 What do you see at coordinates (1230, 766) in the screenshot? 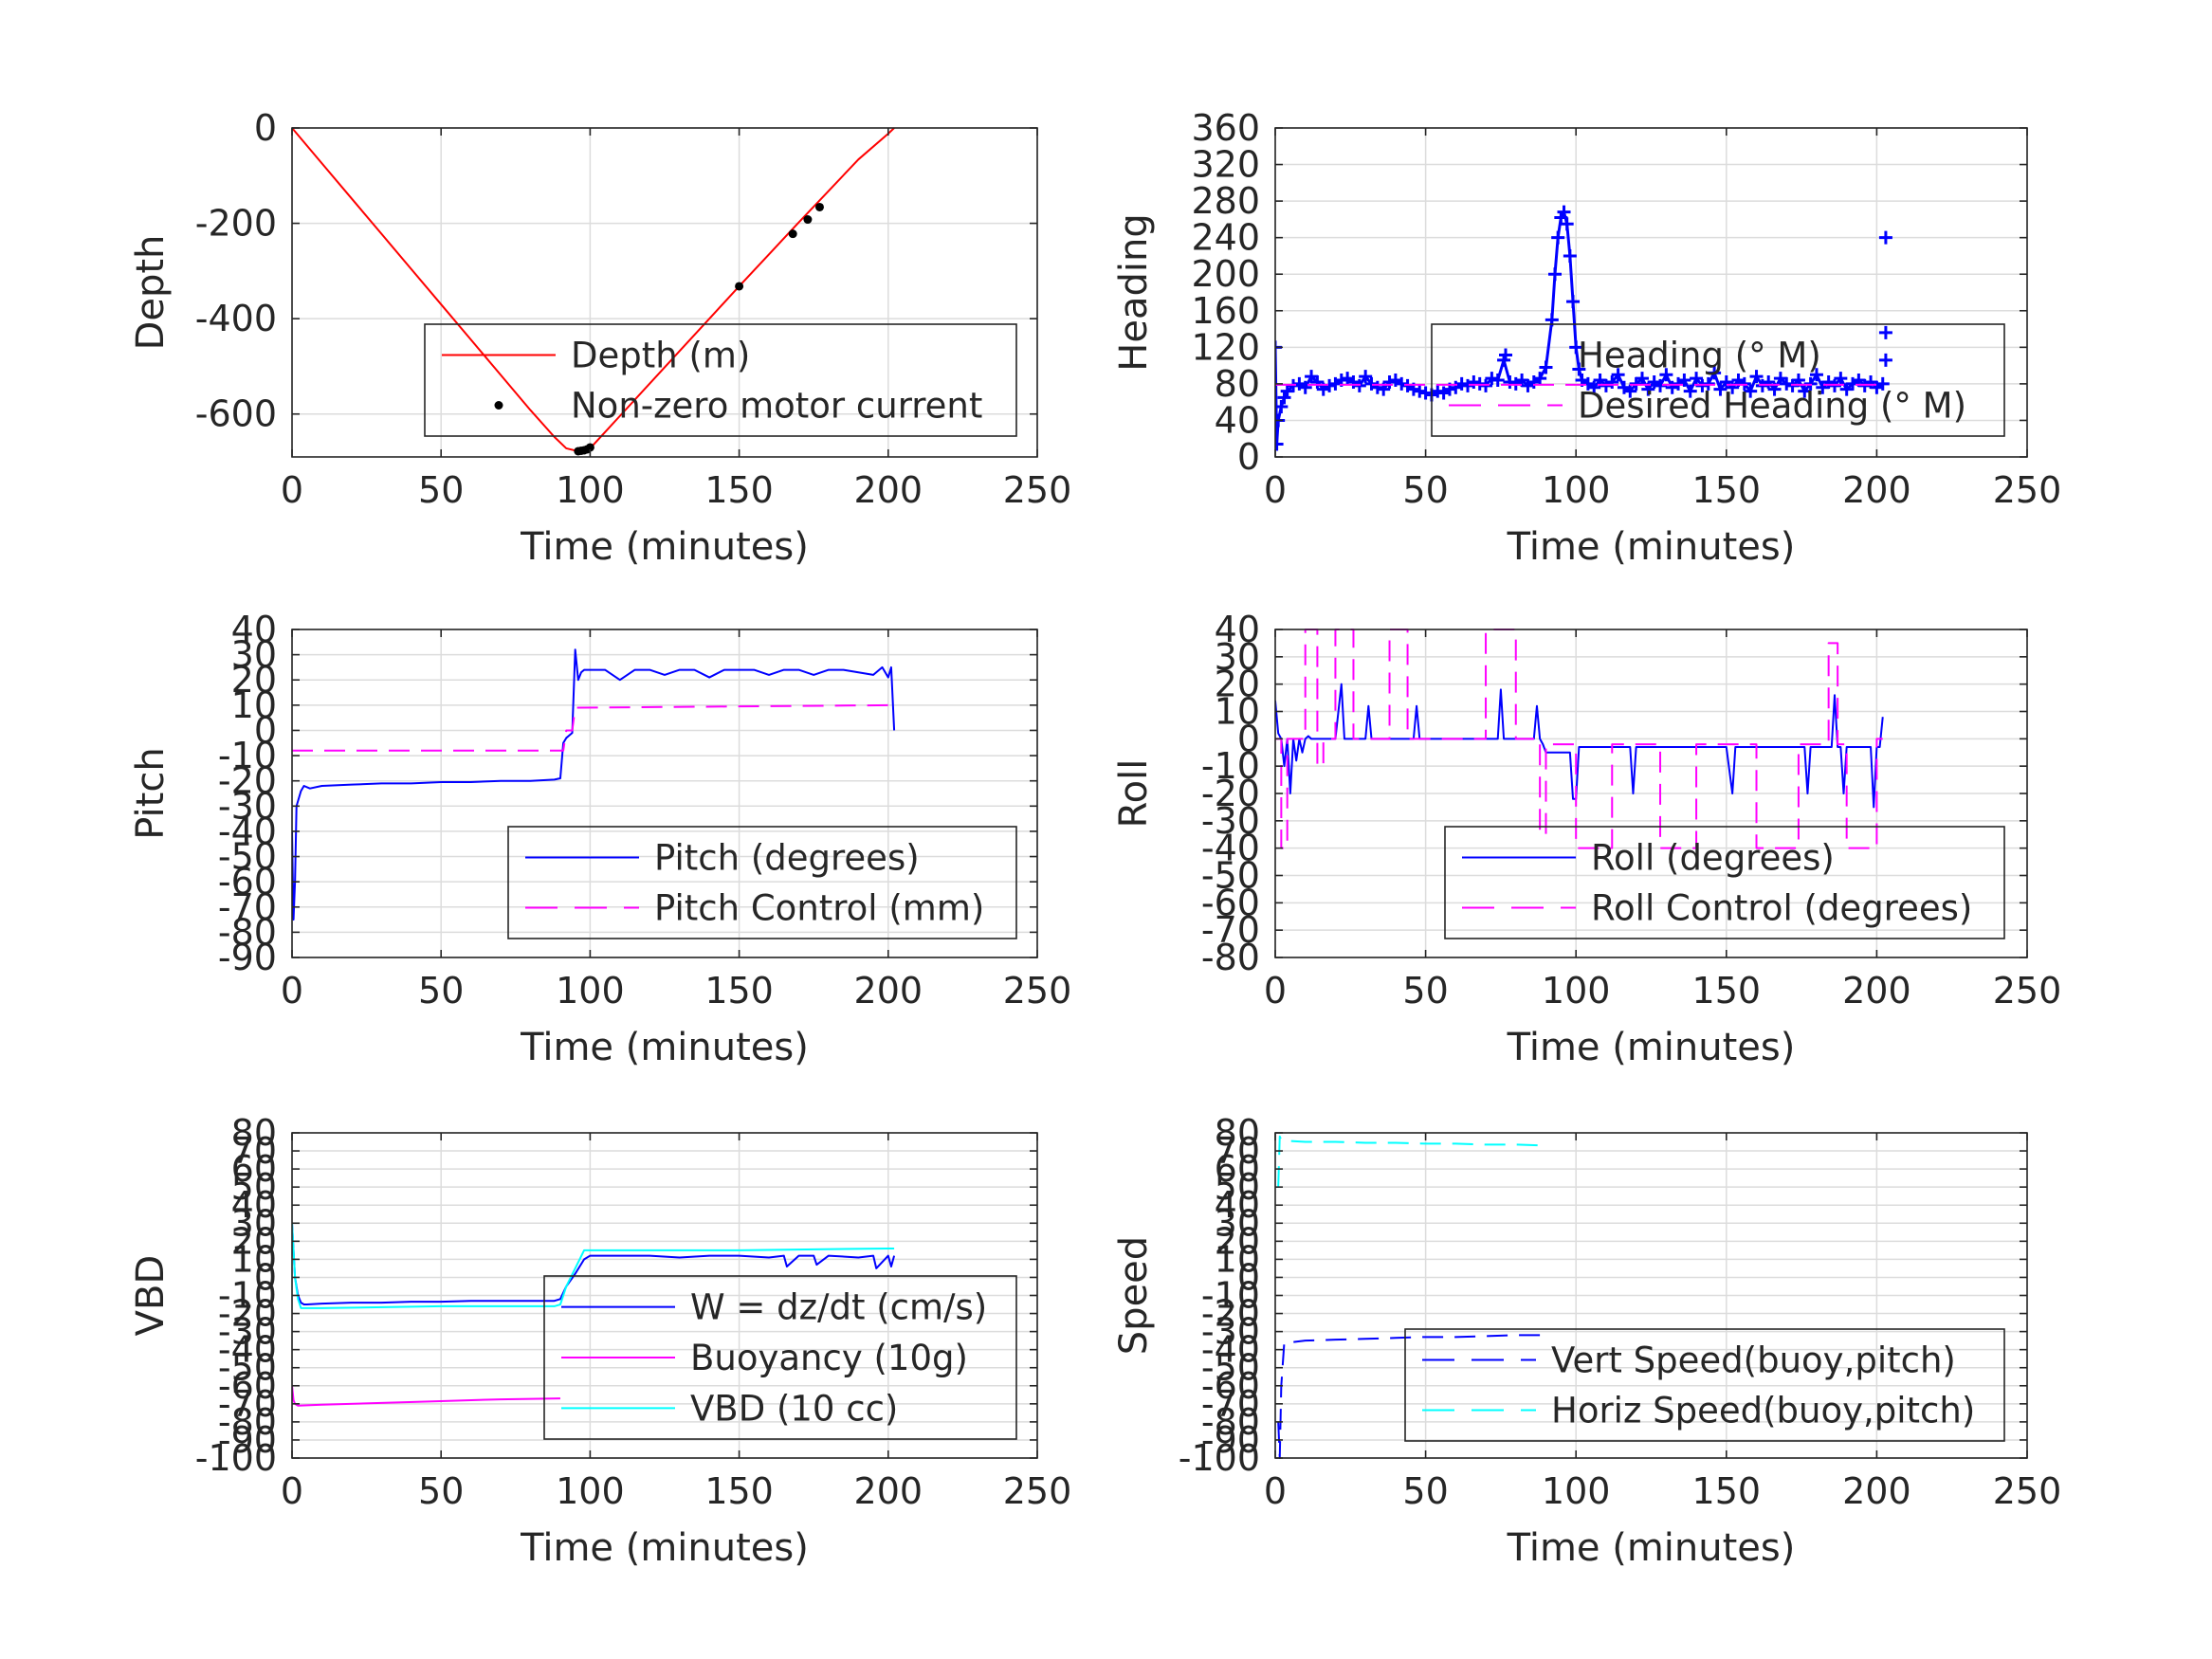
I see `y-tick-label: -10` at bounding box center [1230, 766].